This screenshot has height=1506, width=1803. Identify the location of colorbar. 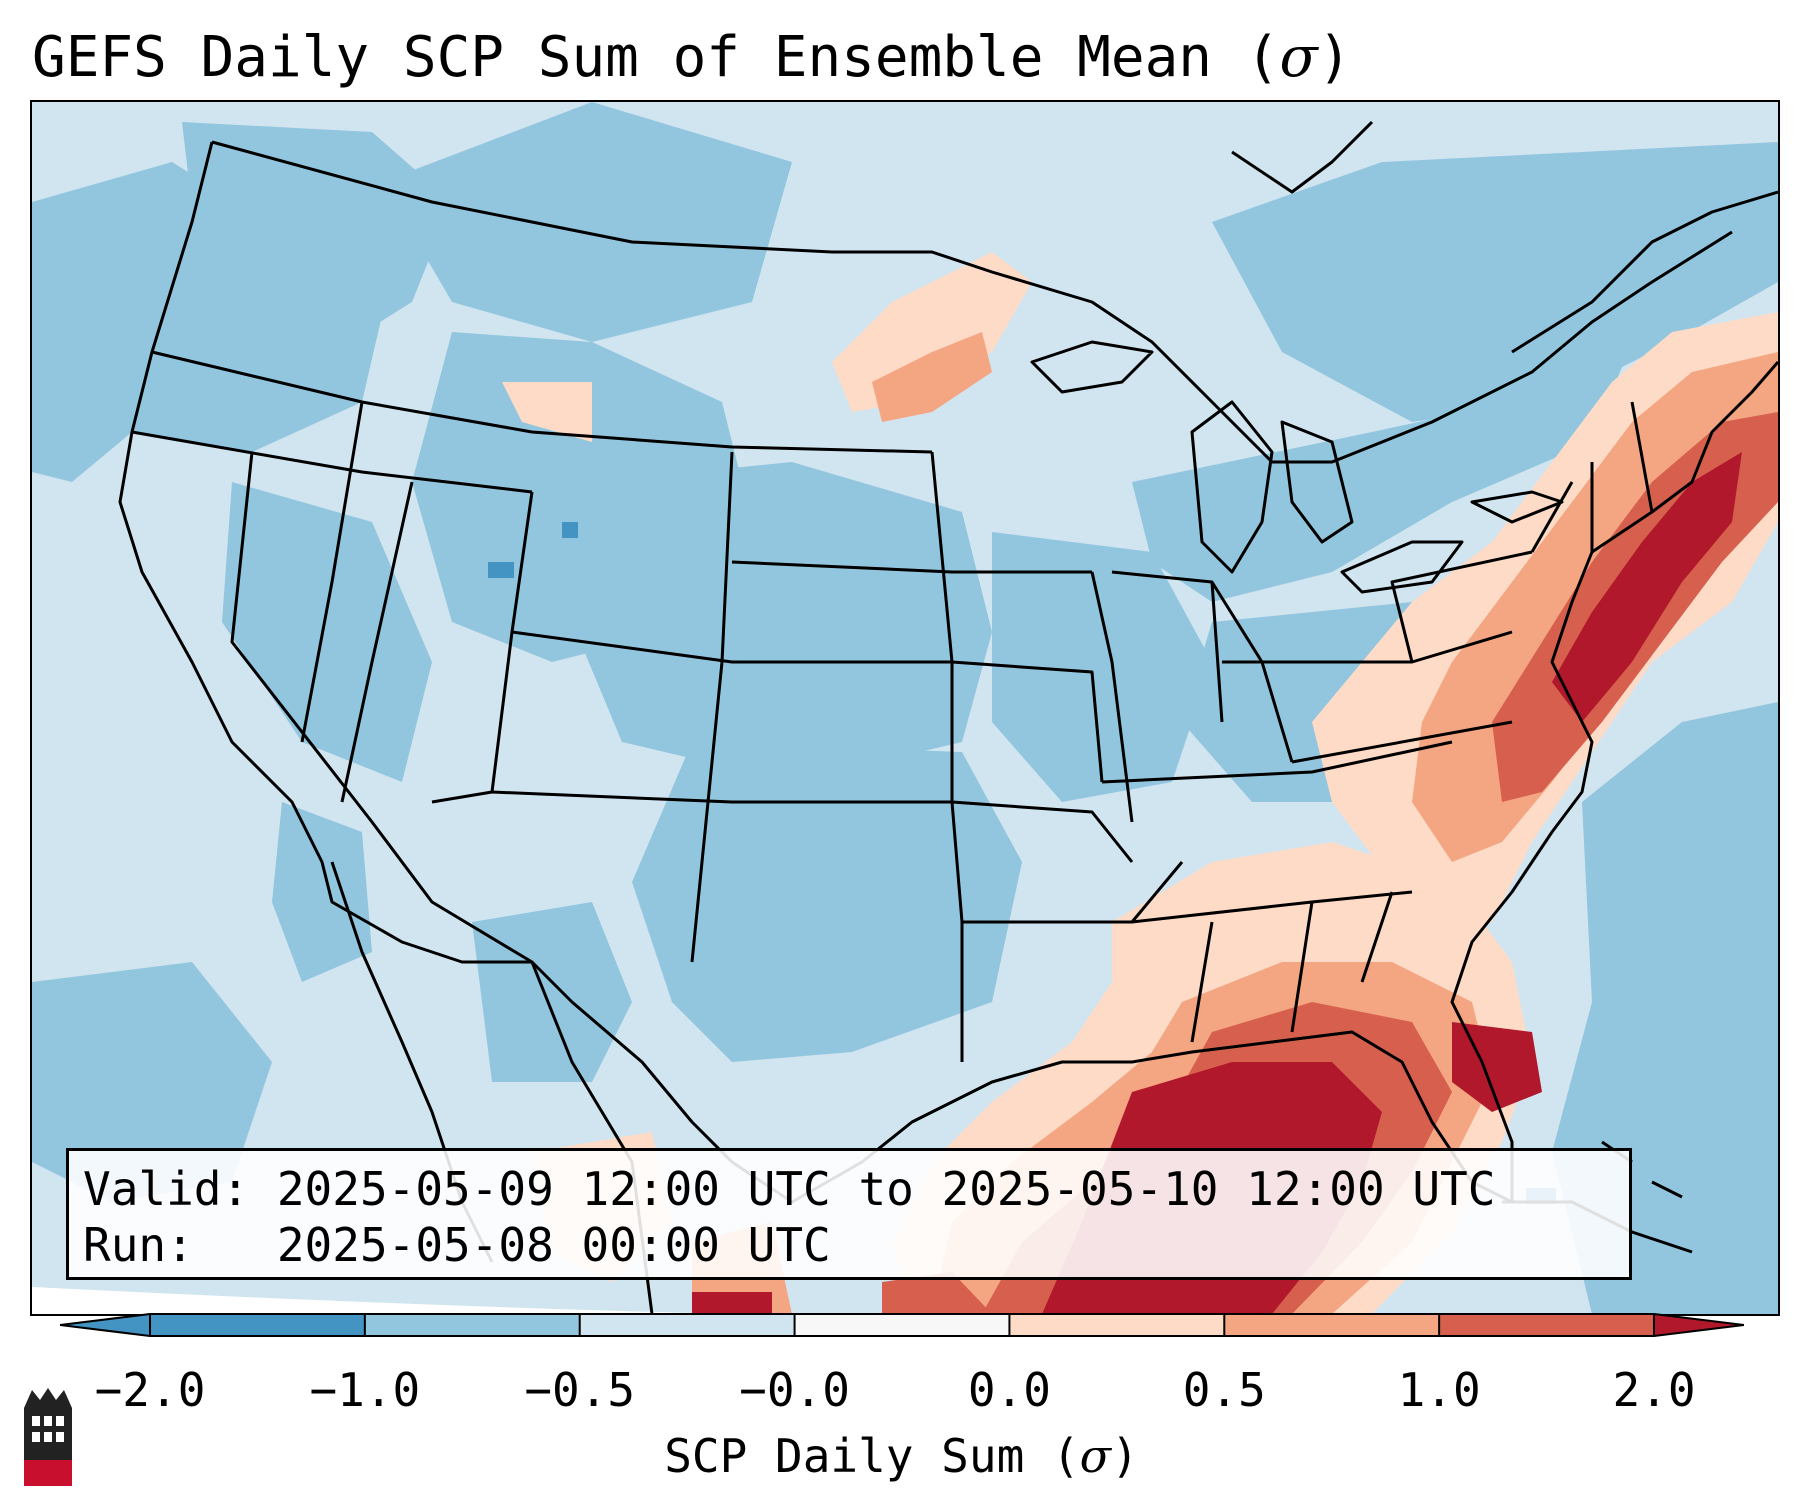
(902, 1325).